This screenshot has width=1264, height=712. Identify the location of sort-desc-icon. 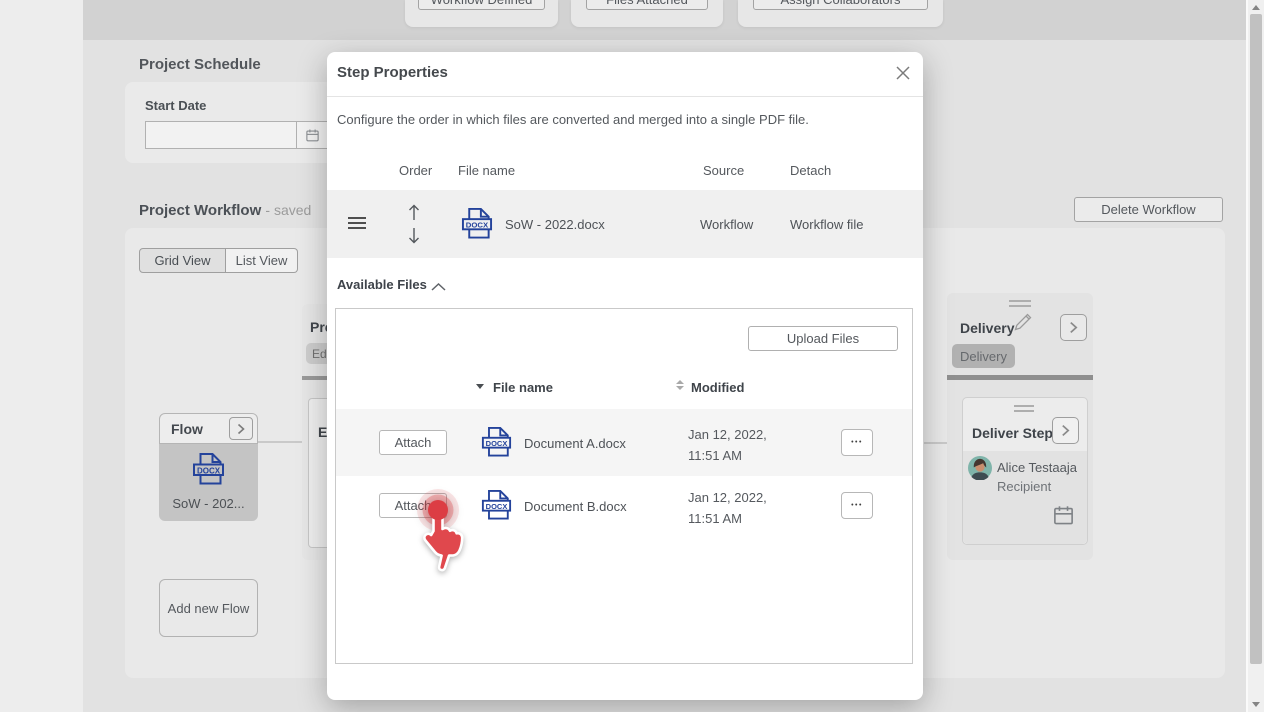
(480, 386).